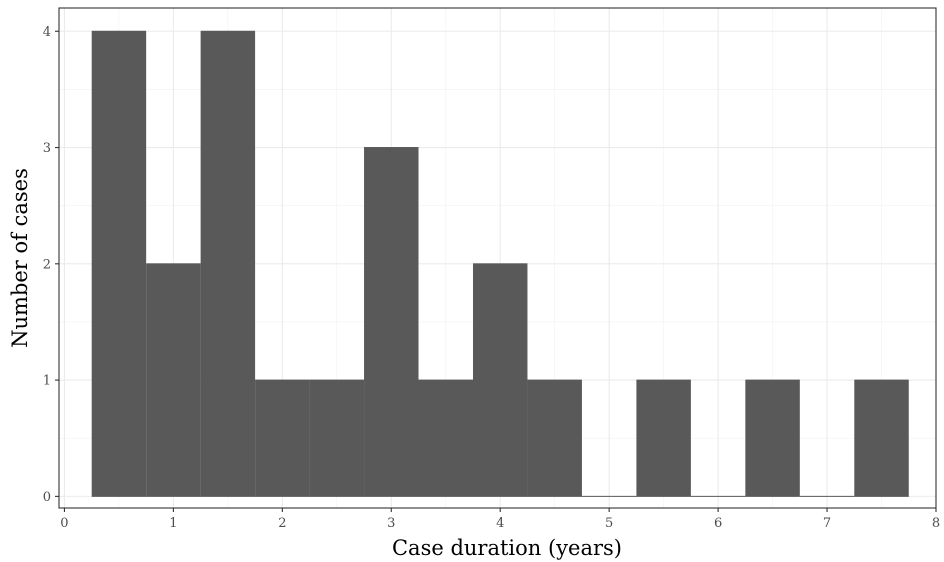 The height and width of the screenshot is (562, 944). Describe the element at coordinates (936, 523) in the screenshot. I see `x-tick-label: 8` at that location.